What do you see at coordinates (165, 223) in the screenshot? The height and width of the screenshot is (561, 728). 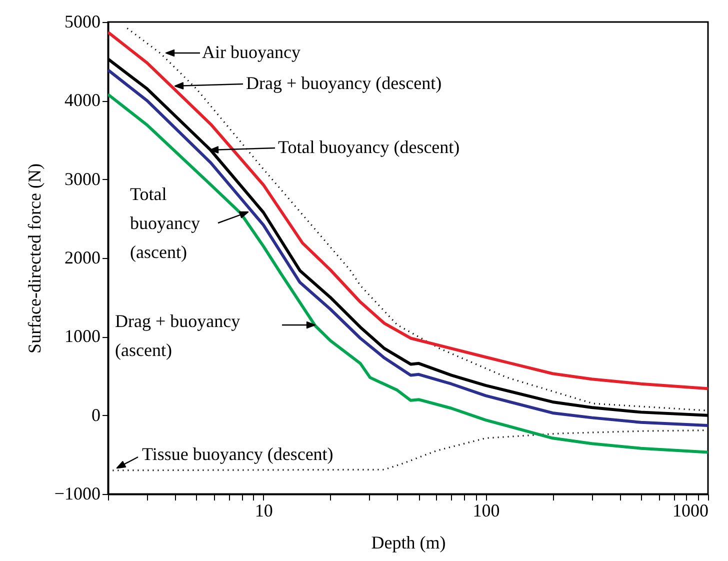 I see `annotation: Total buoyancy (ascent)` at bounding box center [165, 223].